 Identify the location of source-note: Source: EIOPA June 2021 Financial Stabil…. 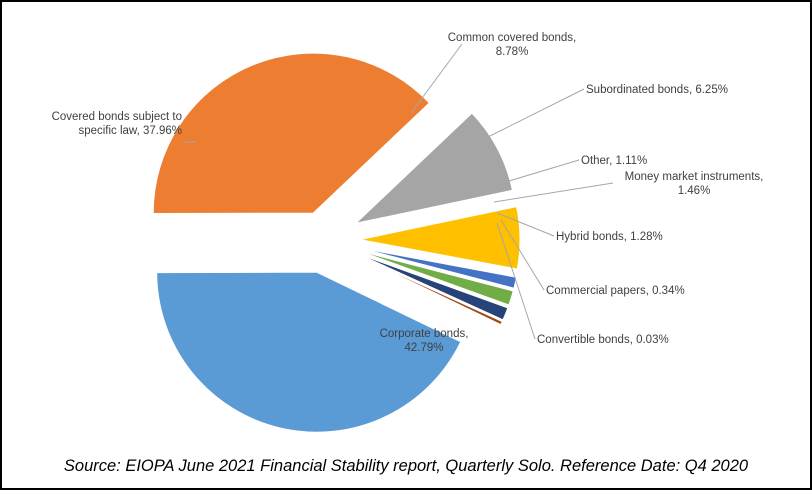
(406, 466).